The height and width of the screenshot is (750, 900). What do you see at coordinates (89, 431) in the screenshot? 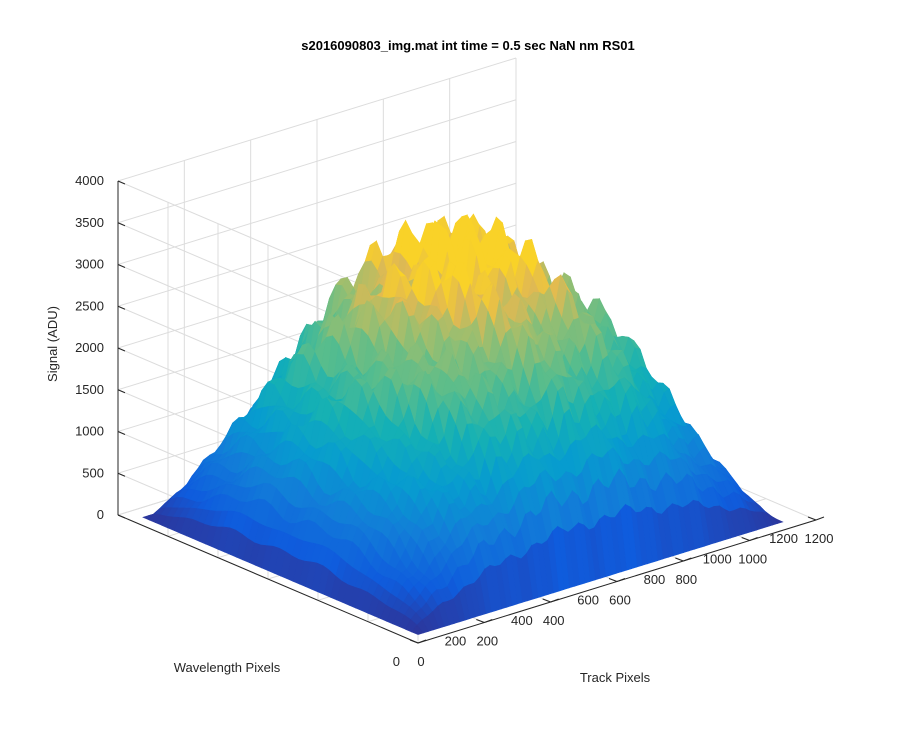
I see `z-tick-label: 1000` at bounding box center [89, 431].